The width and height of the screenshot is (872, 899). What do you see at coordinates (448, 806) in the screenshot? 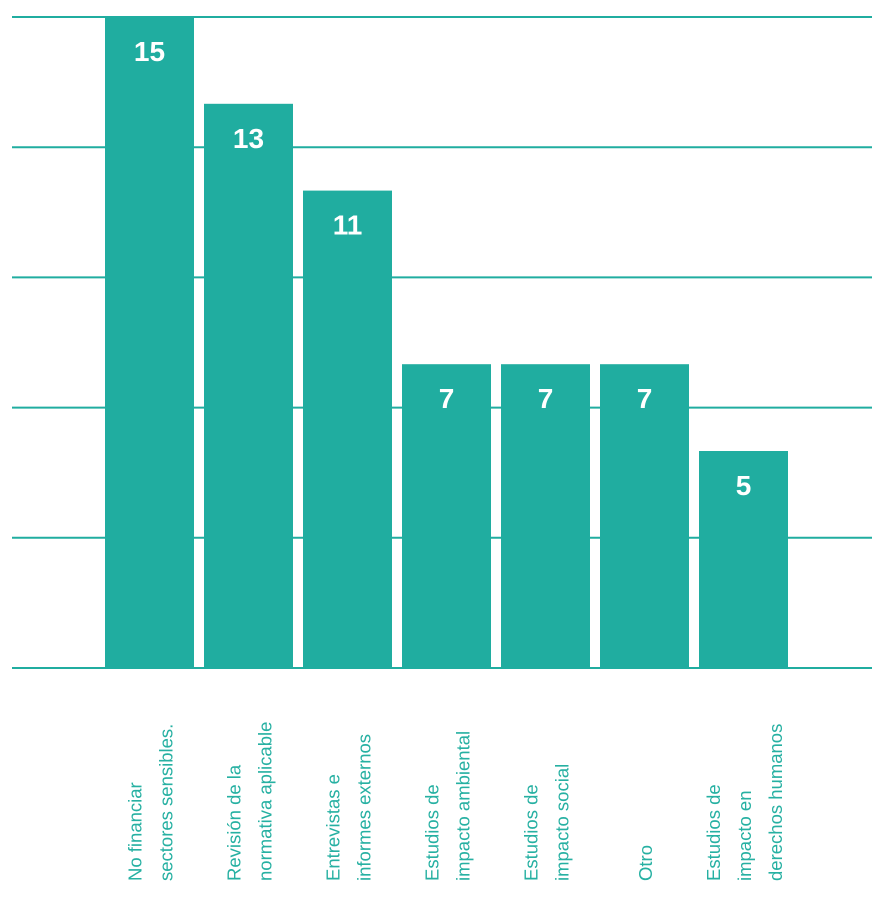
I see `category-label-3: Estudios de impacto ambiental` at bounding box center [448, 806].